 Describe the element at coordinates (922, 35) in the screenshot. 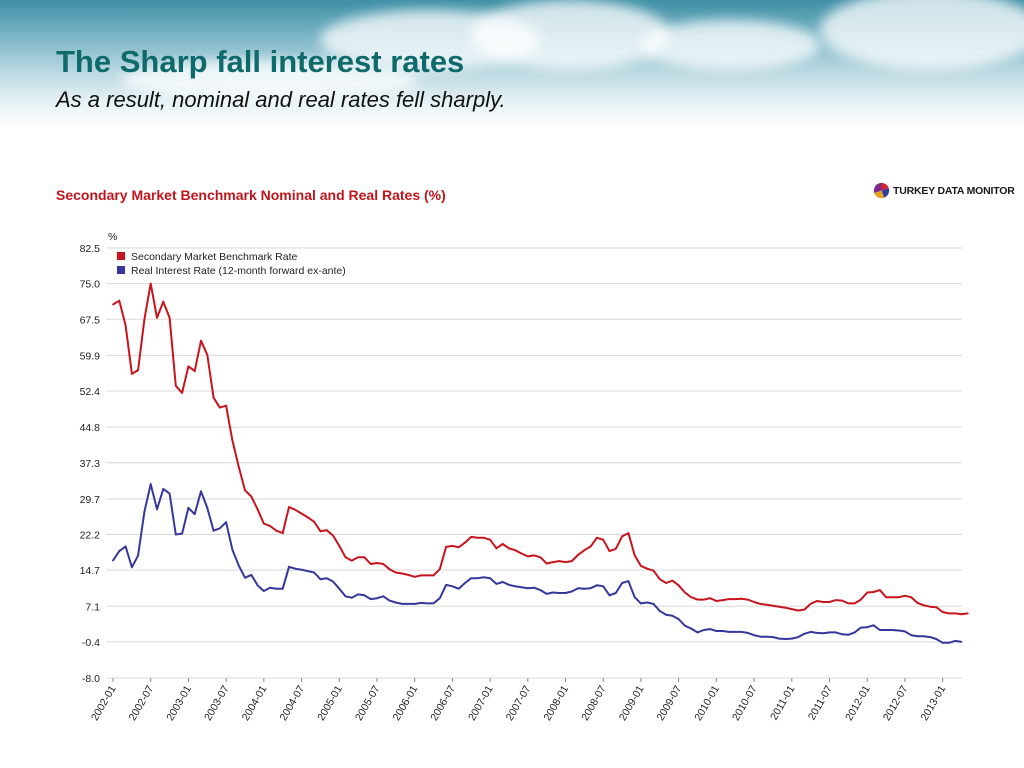

I see `cloud-shape` at that location.